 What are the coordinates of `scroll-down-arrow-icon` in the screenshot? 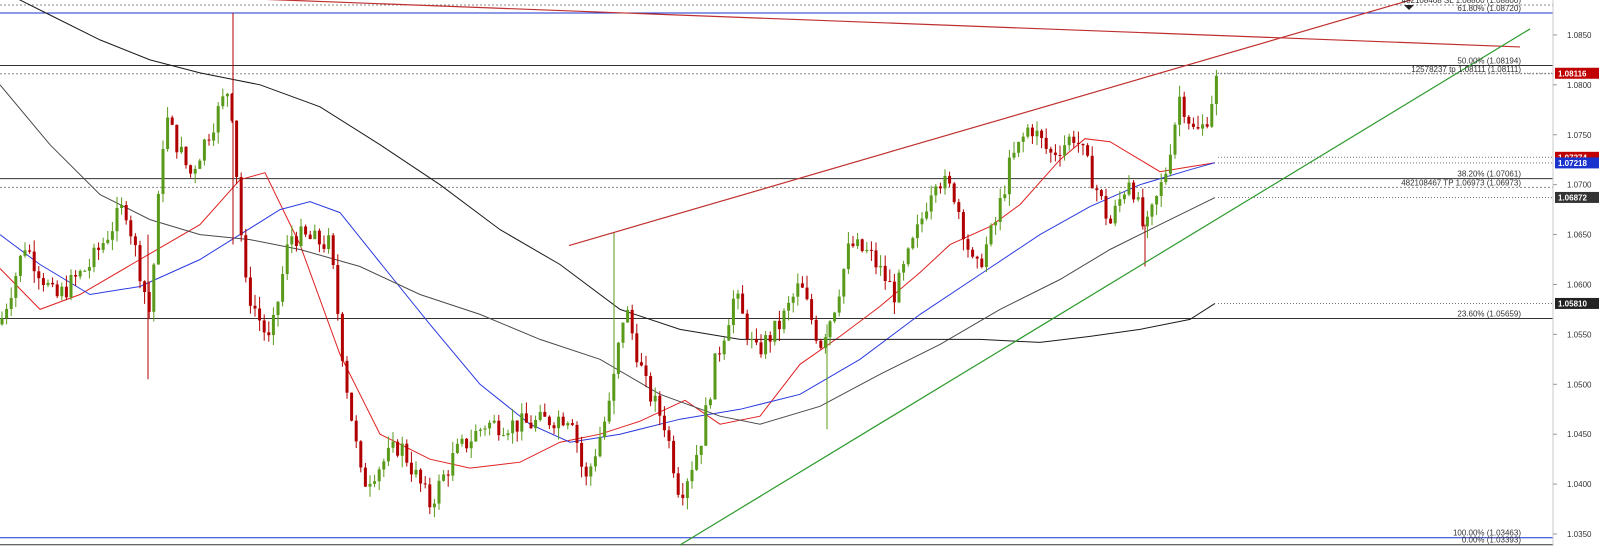 It's located at (1409, 7).